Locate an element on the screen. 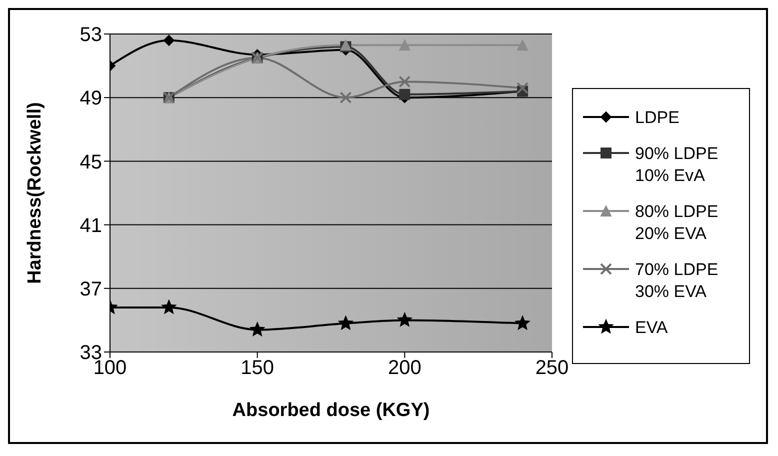 The height and width of the screenshot is (456, 778). legend-label: LDPE is located at coordinates (657, 118).